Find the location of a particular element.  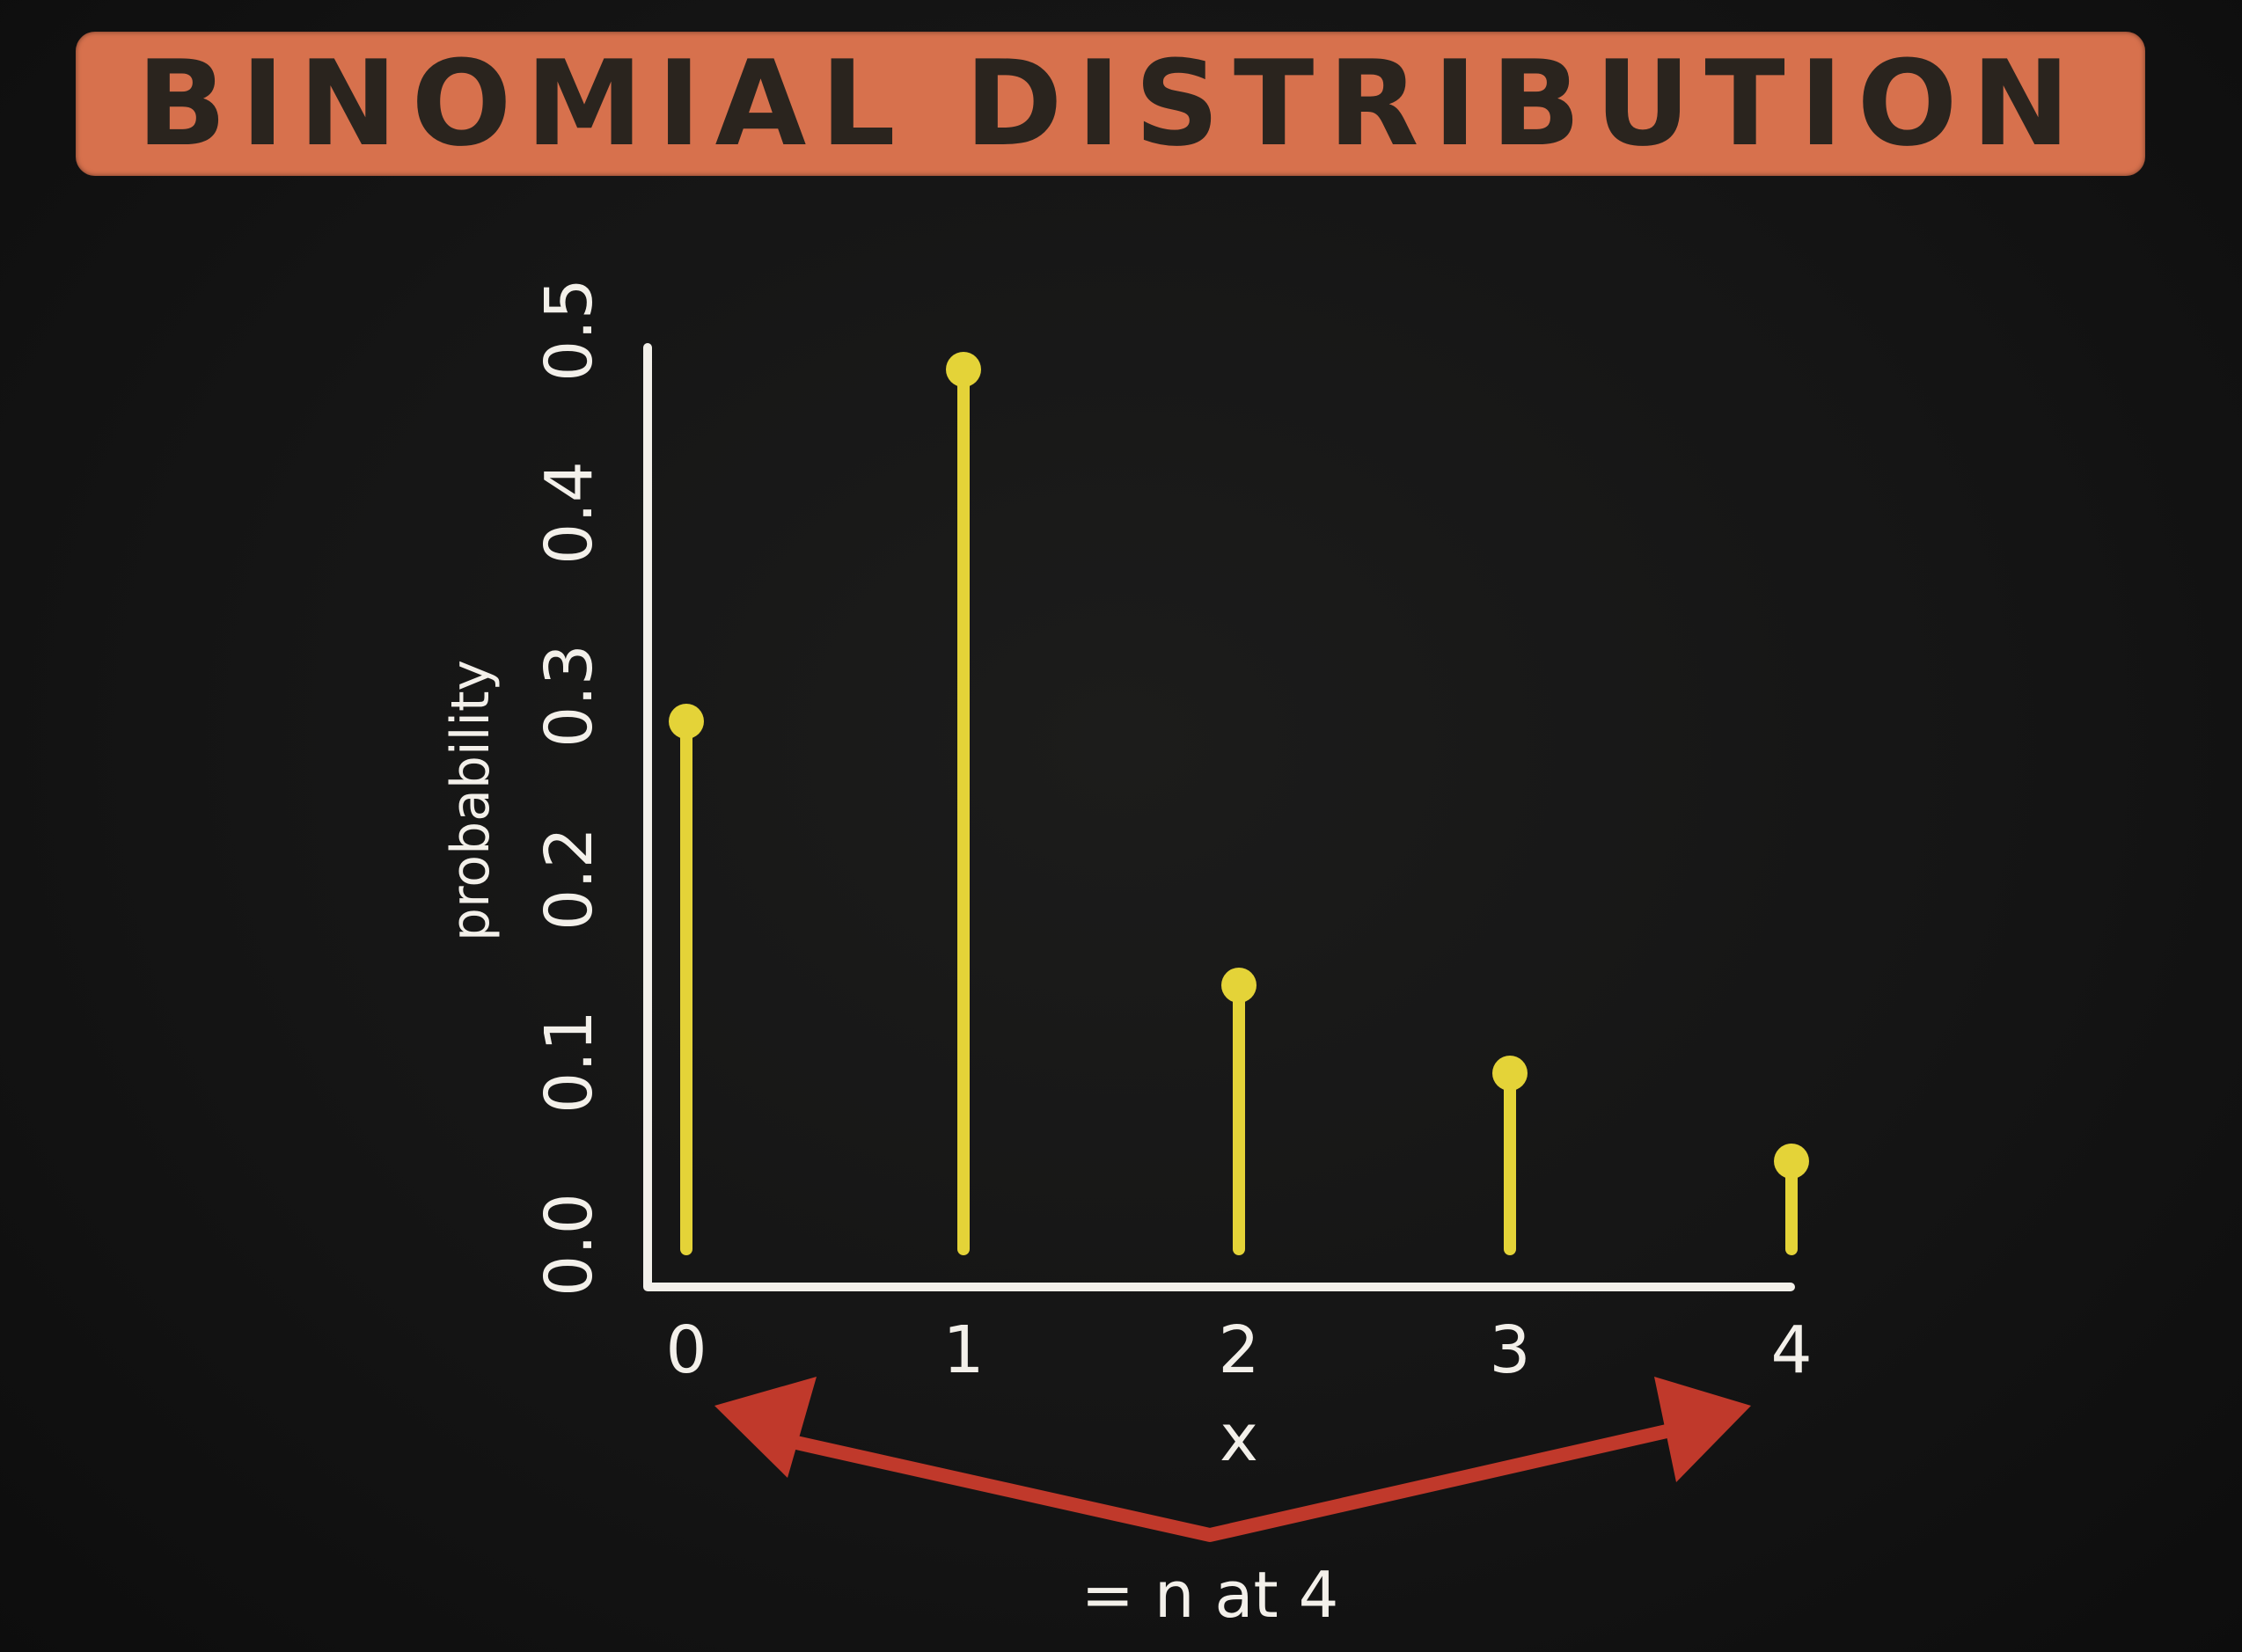

y-tick-label: 0.1 is located at coordinates (569, 1062).